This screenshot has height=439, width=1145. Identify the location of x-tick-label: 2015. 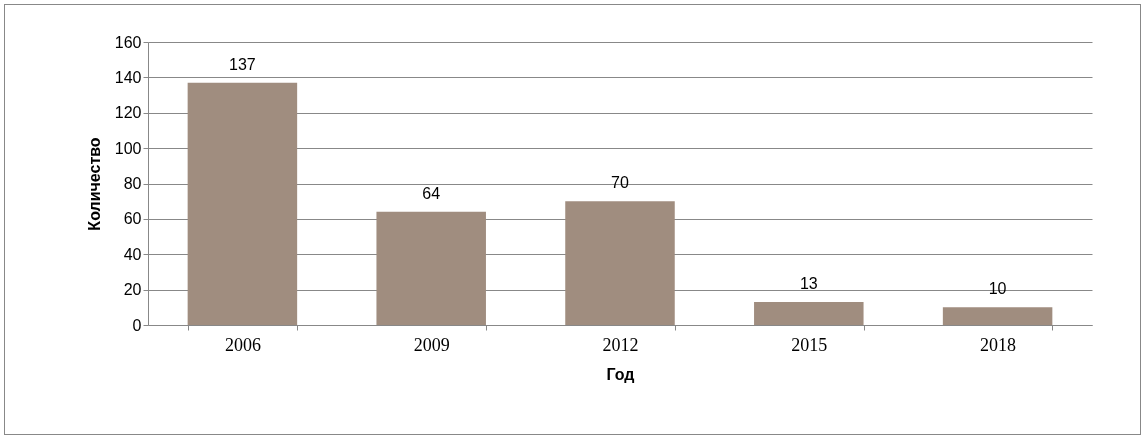
(809, 344).